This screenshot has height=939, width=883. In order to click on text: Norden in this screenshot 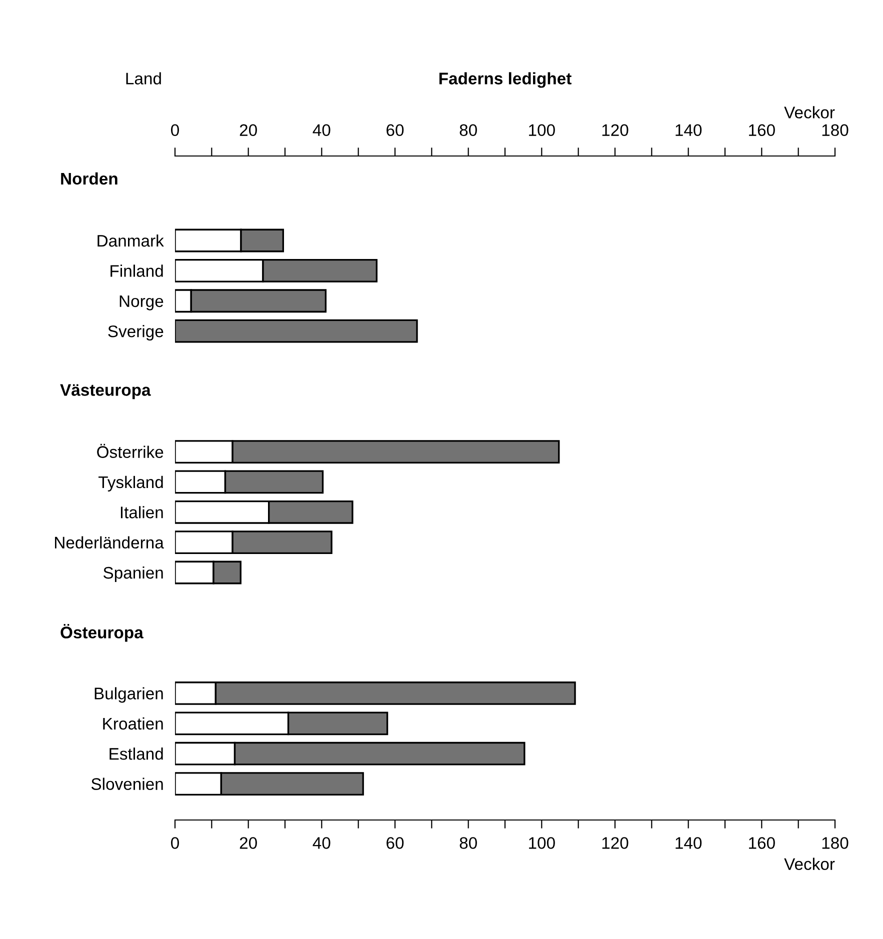, I will do `click(89, 178)`.